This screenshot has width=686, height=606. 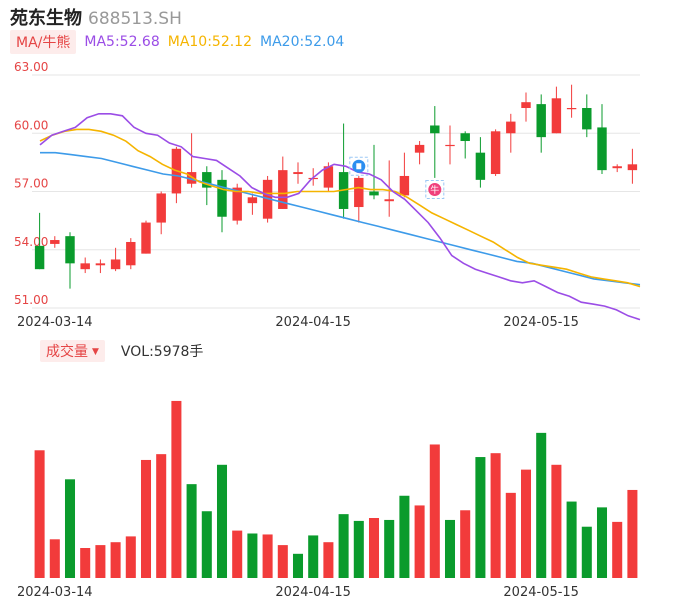 I want to click on marker-text: 牛, so click(x=434, y=190).